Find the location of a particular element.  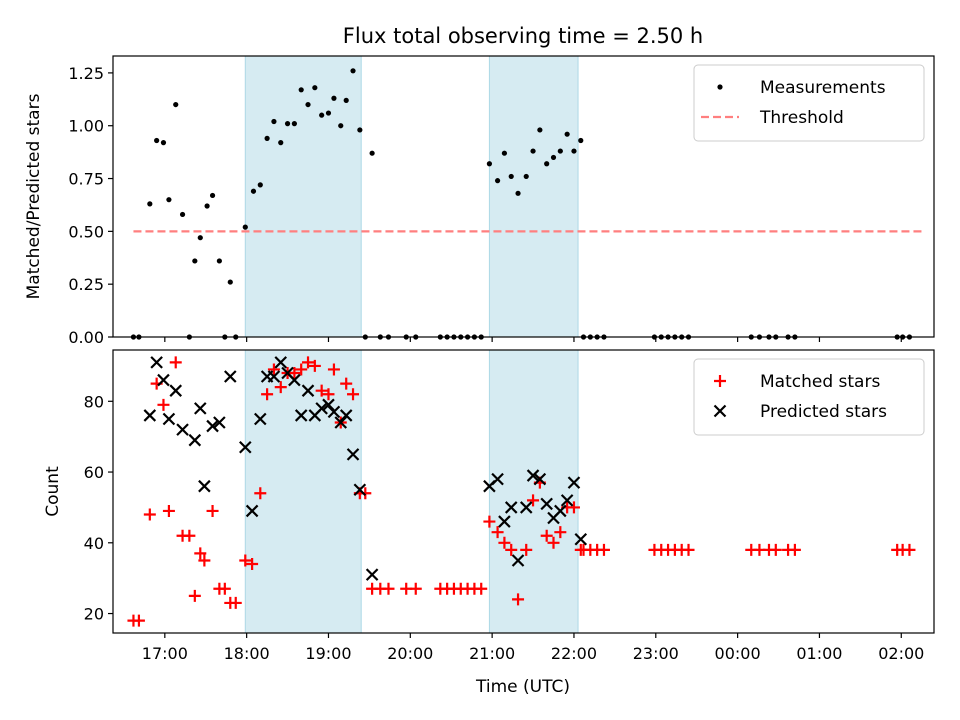

top-y-tick-label-2: 0.50 is located at coordinates (86, 231).